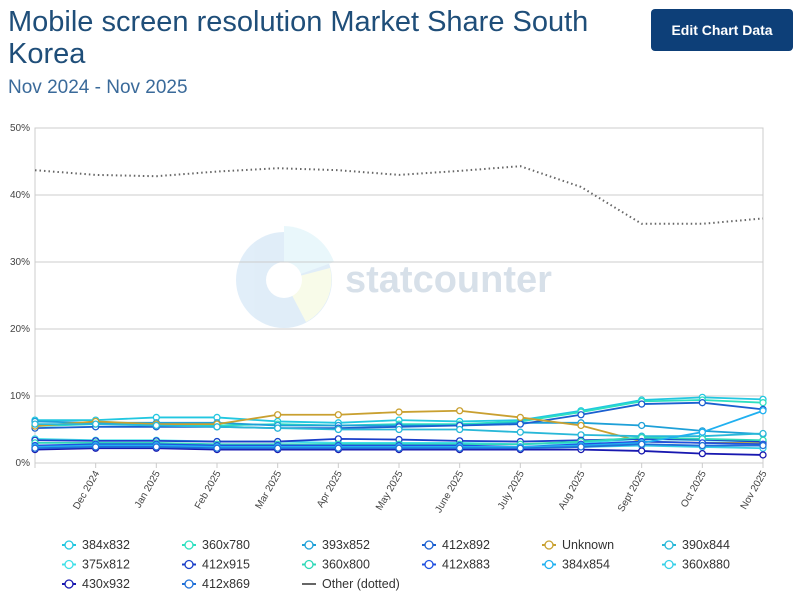 This screenshot has height=603, width=804. Describe the element at coordinates (346, 565) in the screenshot. I see `legend-label: 360x800` at that location.